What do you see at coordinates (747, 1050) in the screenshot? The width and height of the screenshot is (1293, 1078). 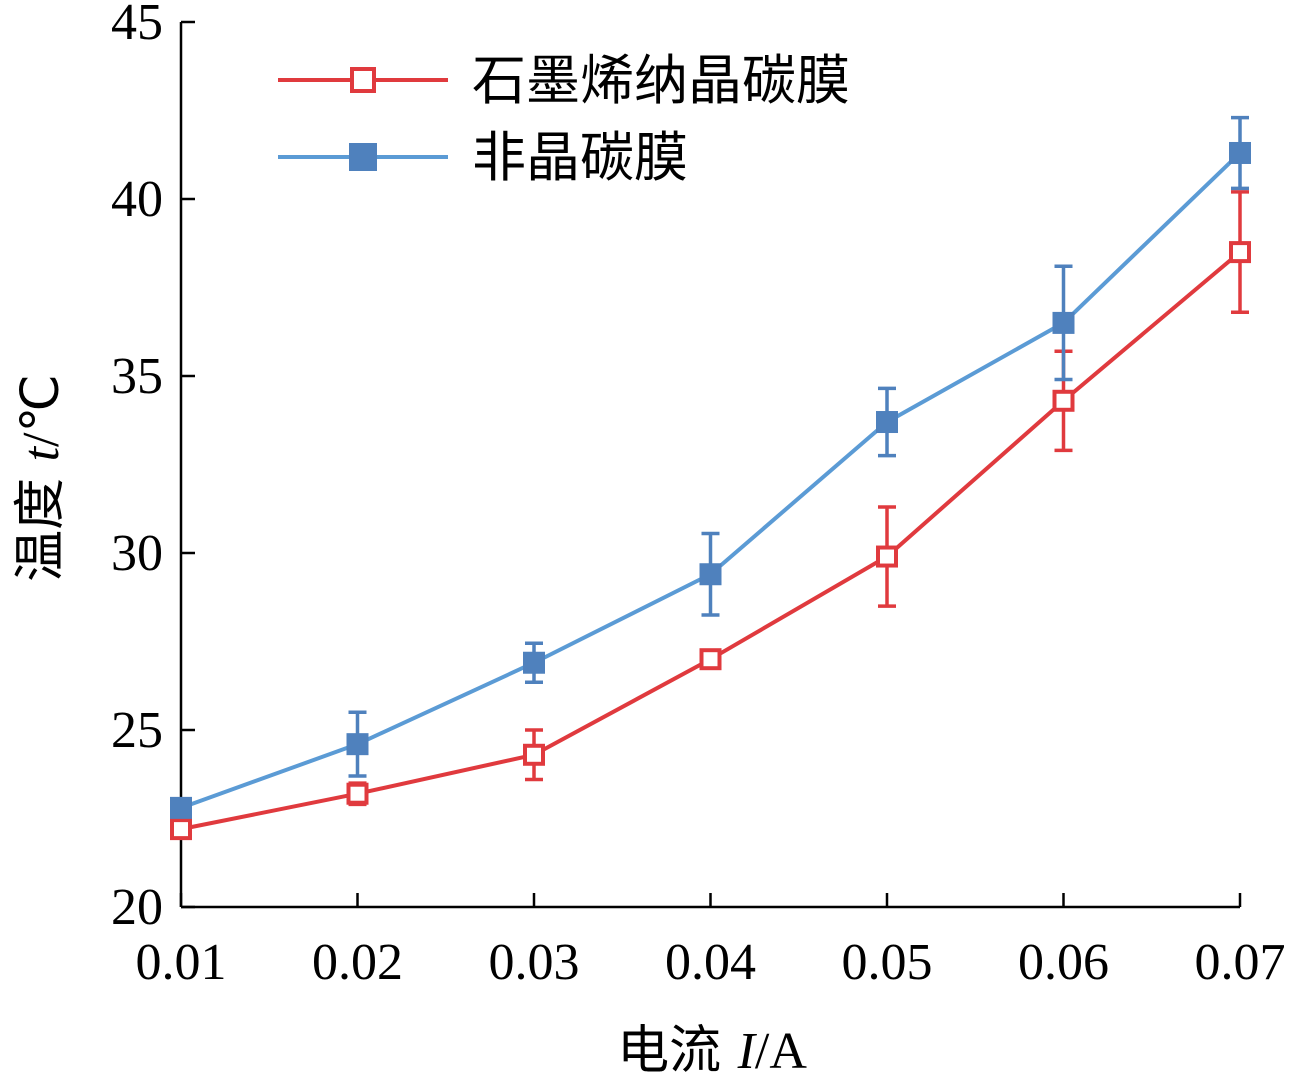 I see `x-axis-title-var: I` at bounding box center [747, 1050].